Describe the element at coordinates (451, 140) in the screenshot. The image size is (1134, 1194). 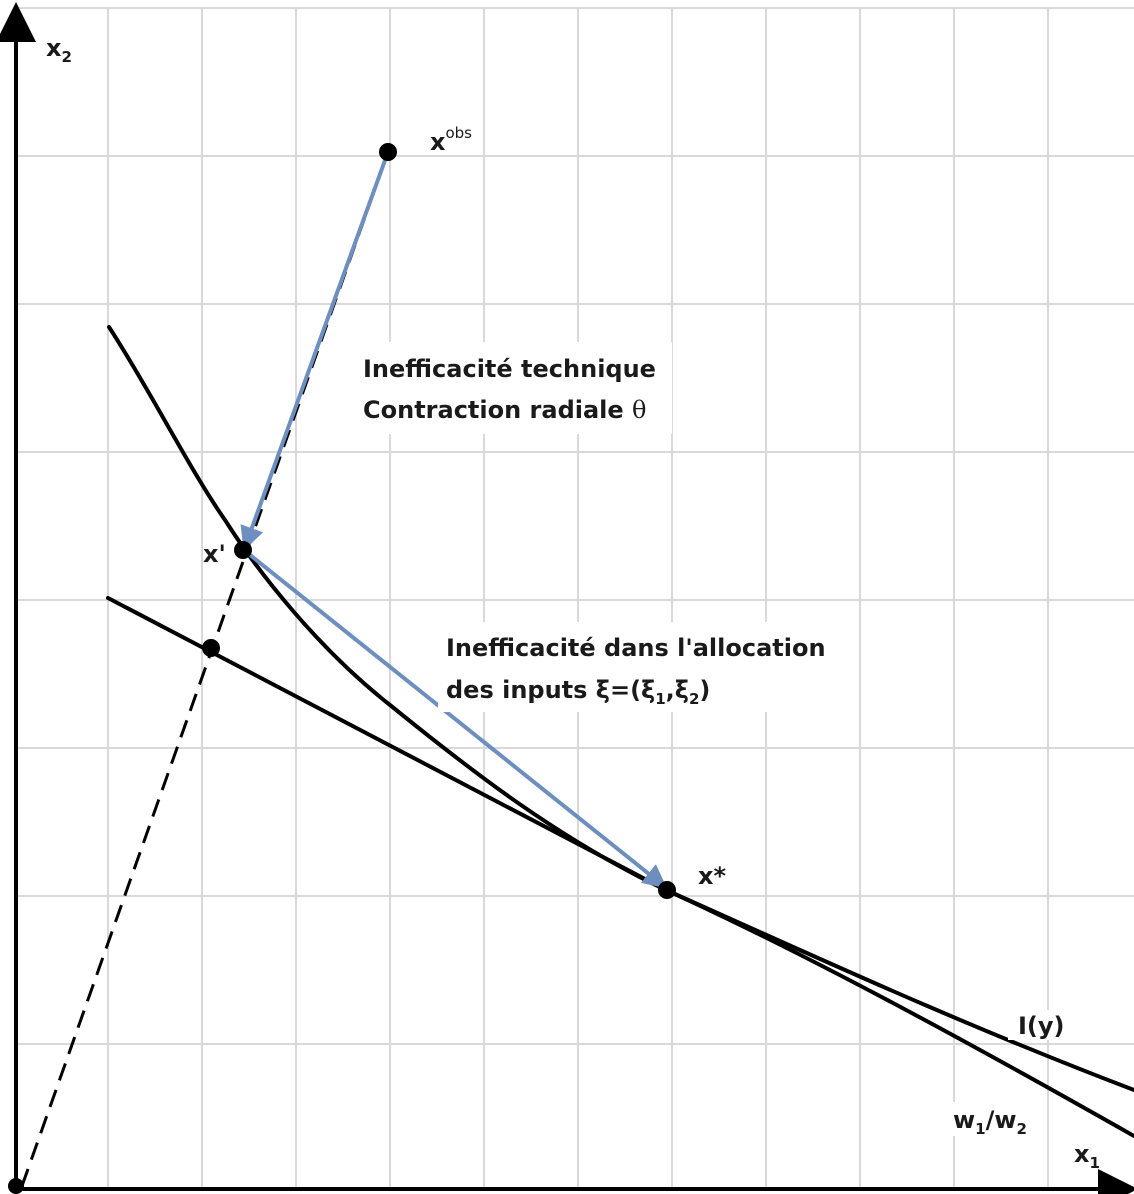
I see `x-obs-label: xobs` at that location.